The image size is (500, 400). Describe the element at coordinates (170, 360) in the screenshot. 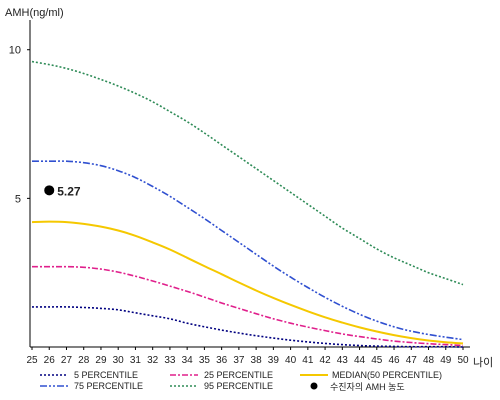

I see `x-tick-label-8: 33` at that location.